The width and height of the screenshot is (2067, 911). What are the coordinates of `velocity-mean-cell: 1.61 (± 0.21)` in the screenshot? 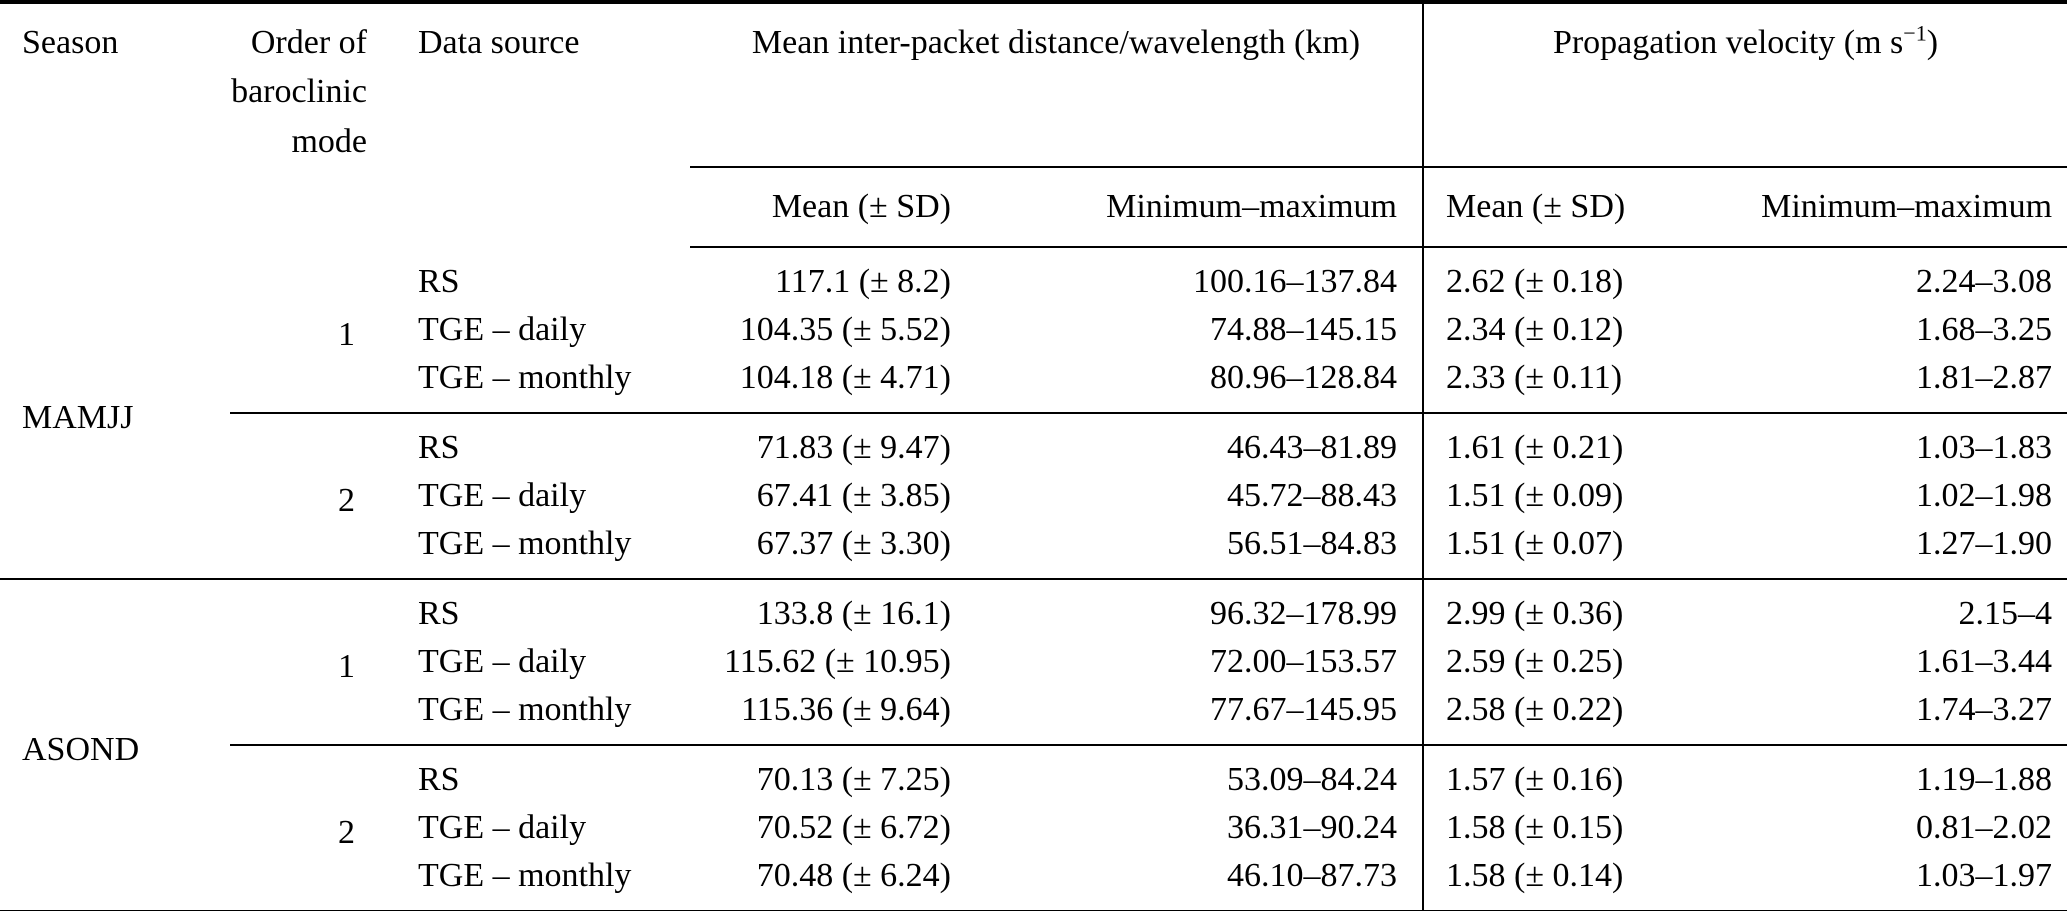 It's located at (1561, 442).